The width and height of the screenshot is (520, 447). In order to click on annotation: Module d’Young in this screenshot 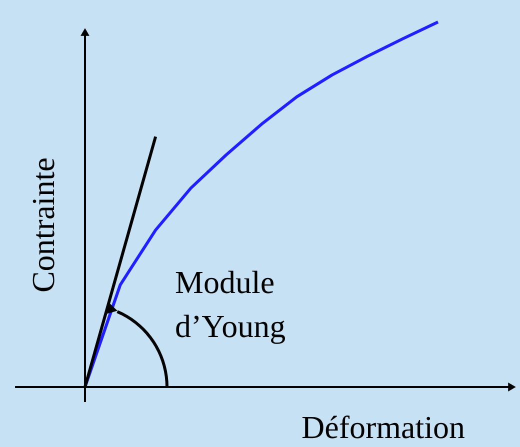, I will do `click(230, 304)`.